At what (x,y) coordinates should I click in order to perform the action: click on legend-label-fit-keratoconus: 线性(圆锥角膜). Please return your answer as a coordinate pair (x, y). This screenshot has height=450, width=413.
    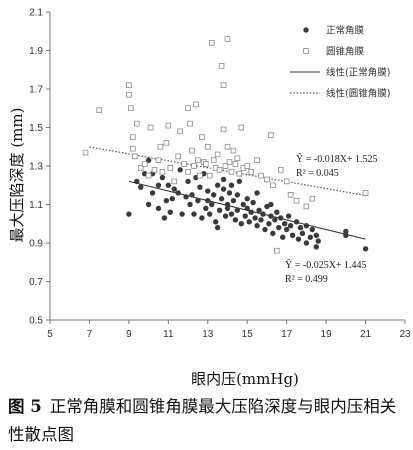
    Looking at the image, I should click on (358, 94).